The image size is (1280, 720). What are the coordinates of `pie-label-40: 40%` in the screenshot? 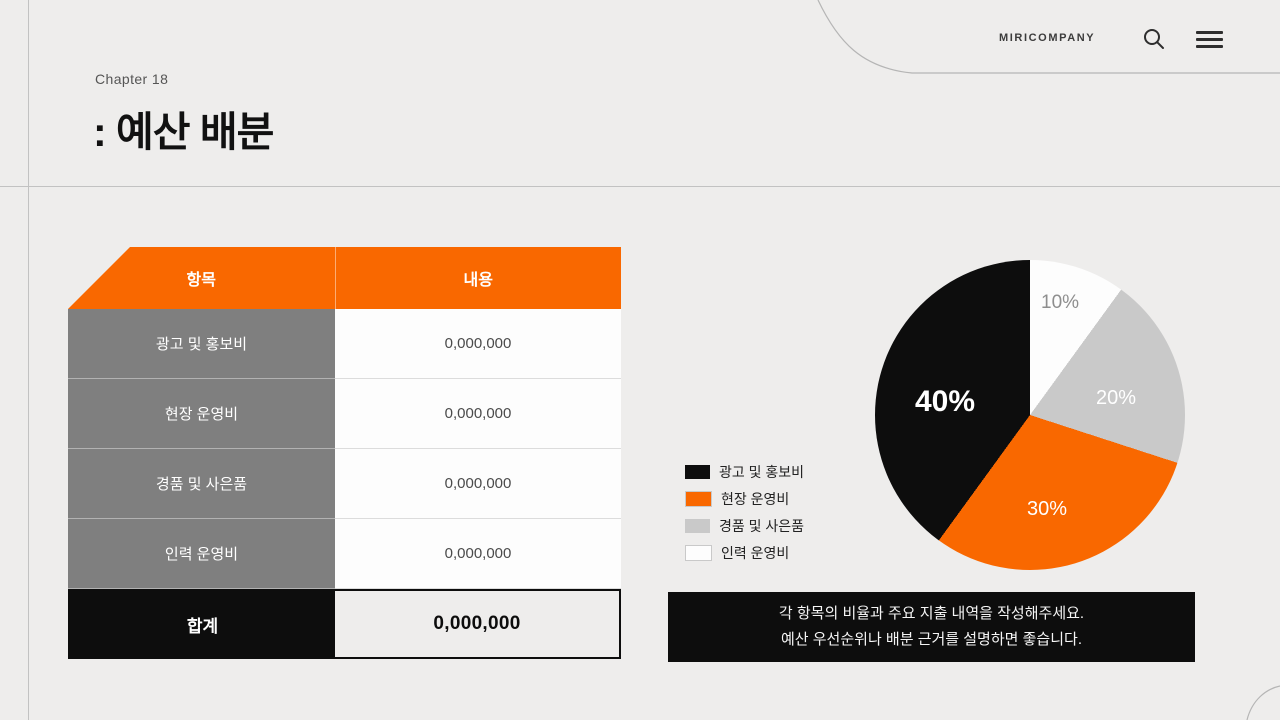 It's located at (945, 401).